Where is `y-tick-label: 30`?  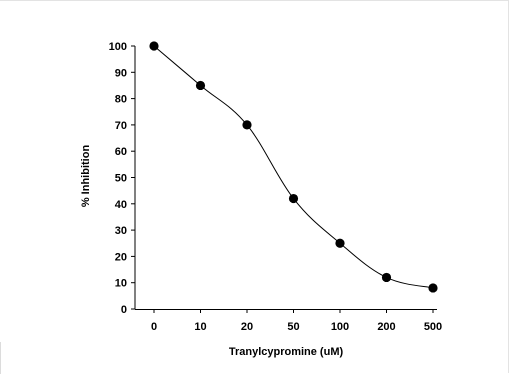
y-tick-label: 30 is located at coordinates (121, 231).